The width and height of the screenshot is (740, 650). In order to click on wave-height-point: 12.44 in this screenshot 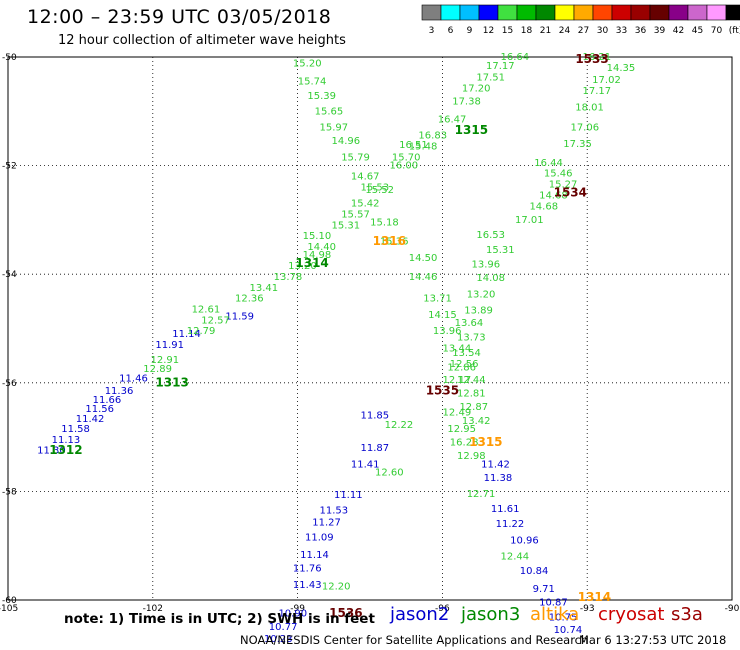, I will do `click(514, 557)`.